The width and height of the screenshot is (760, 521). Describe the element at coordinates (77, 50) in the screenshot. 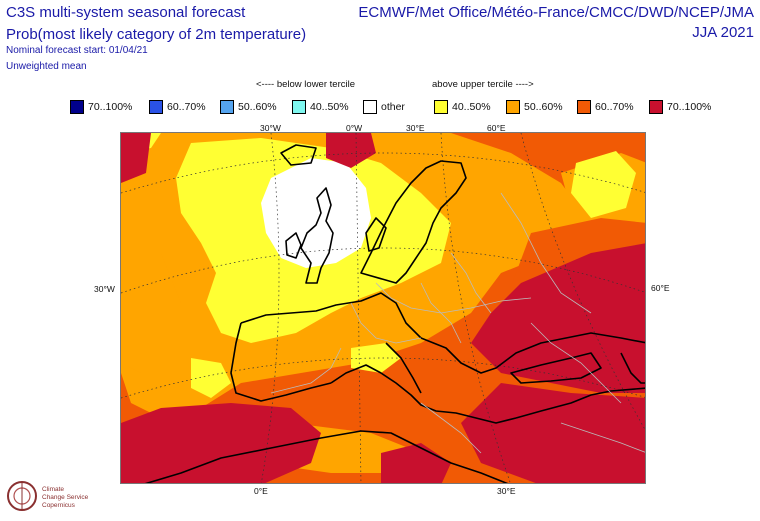

I see `forecast-start: Nominal forecast start: 01/04/21` at that location.